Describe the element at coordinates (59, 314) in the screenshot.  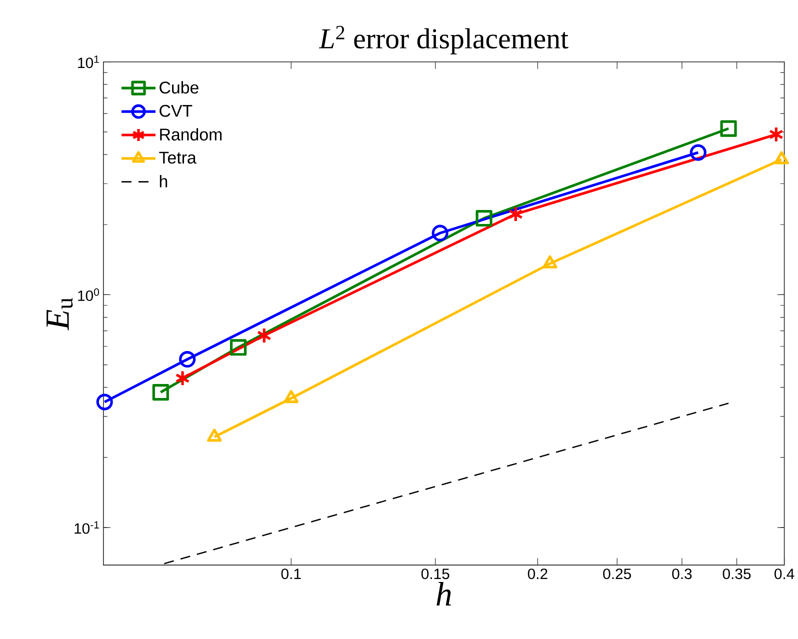
I see `y-axis-title: E$_{u}$` at that location.